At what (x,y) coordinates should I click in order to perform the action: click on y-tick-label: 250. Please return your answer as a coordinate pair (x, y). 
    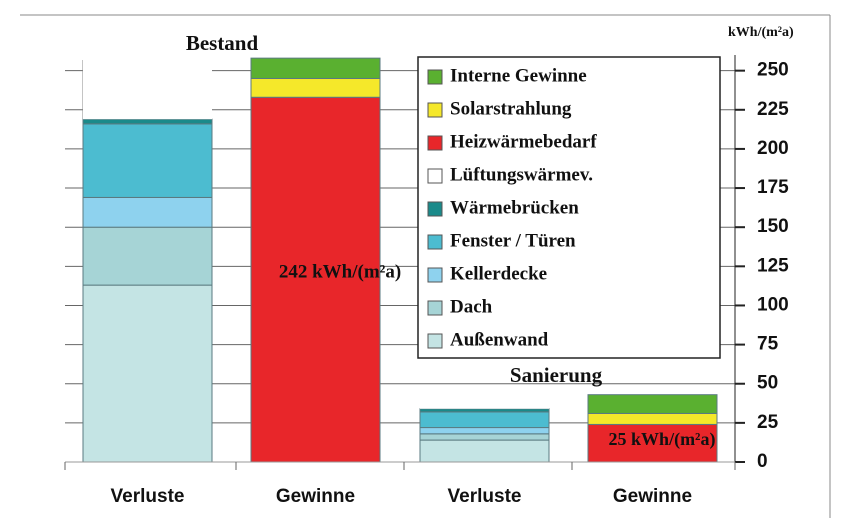
    Looking at the image, I should click on (773, 70).